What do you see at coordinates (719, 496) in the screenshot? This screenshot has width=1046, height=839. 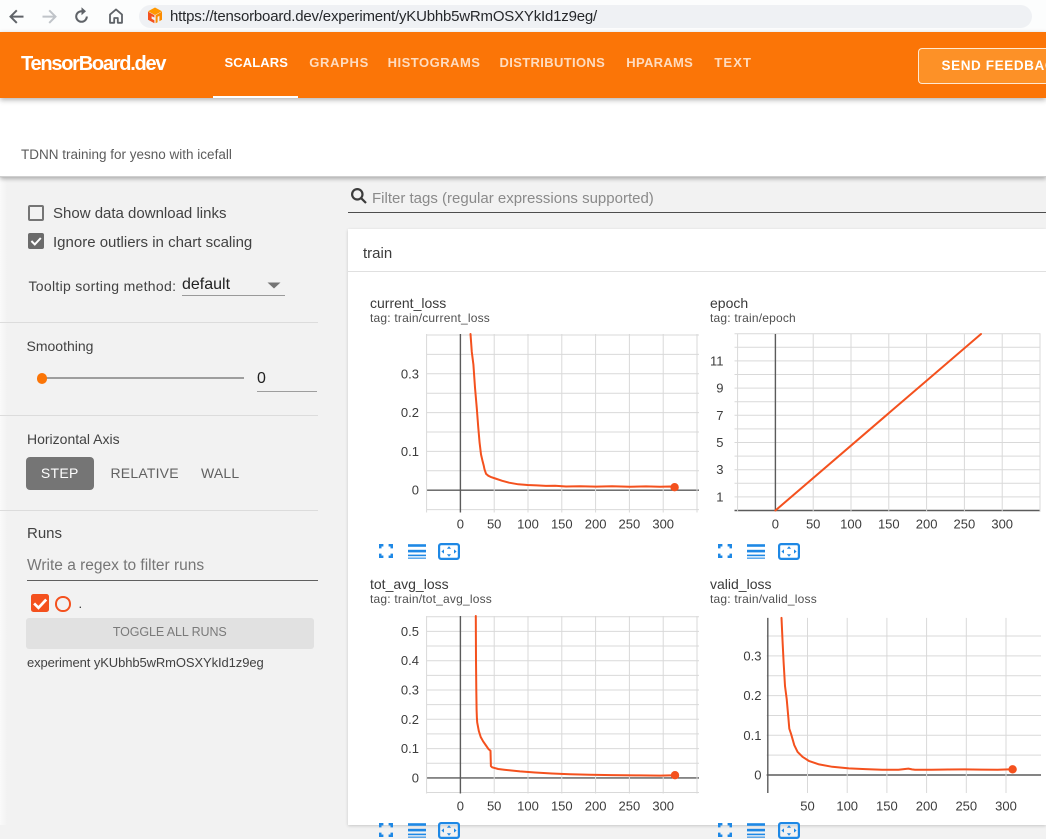 I see `svg-text: 1` at bounding box center [719, 496].